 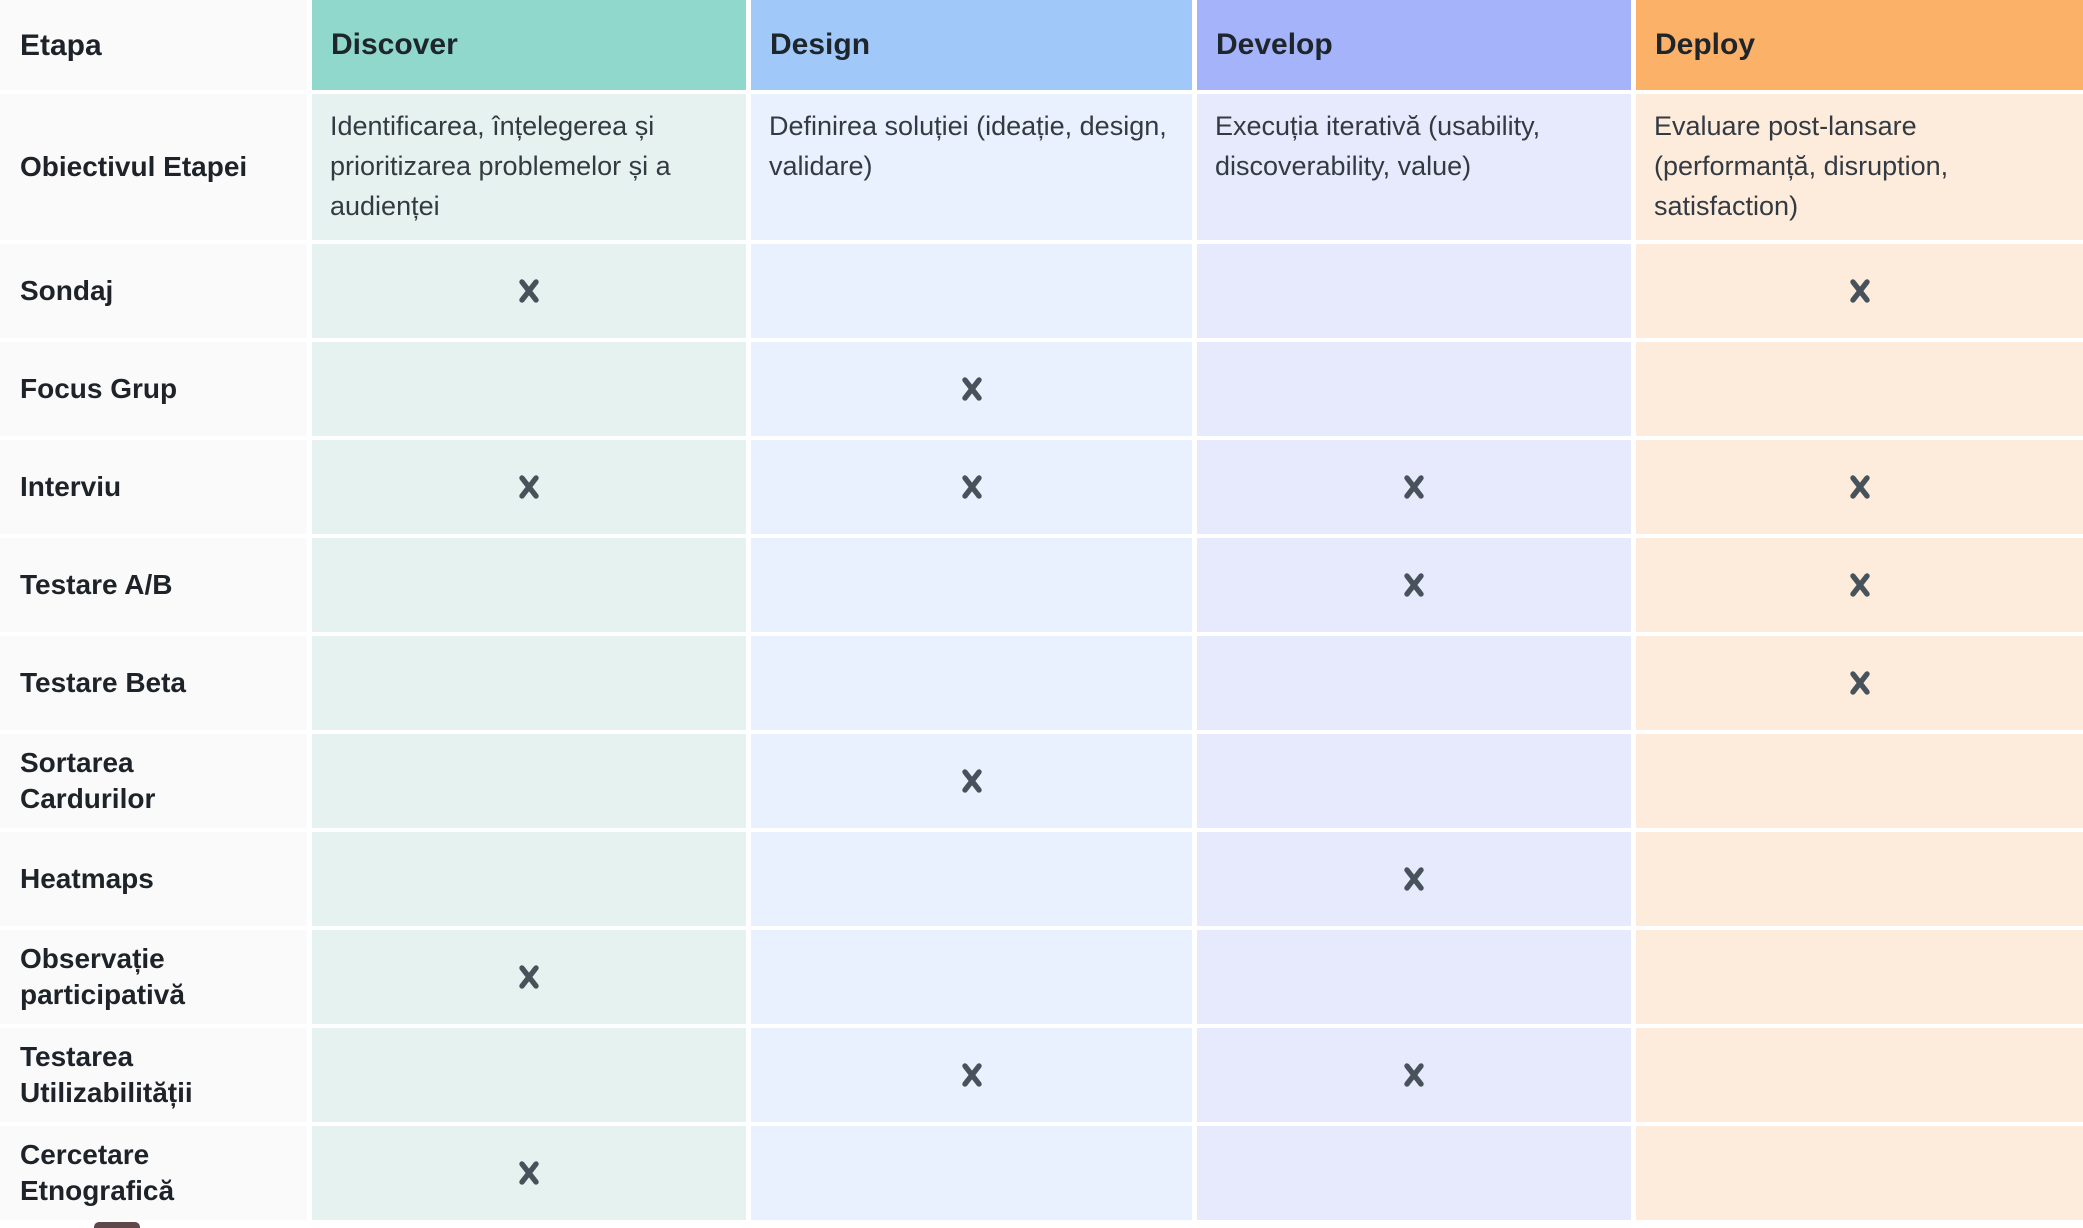 What do you see at coordinates (67, 290) in the screenshot?
I see `row-label: Sondaj` at bounding box center [67, 290].